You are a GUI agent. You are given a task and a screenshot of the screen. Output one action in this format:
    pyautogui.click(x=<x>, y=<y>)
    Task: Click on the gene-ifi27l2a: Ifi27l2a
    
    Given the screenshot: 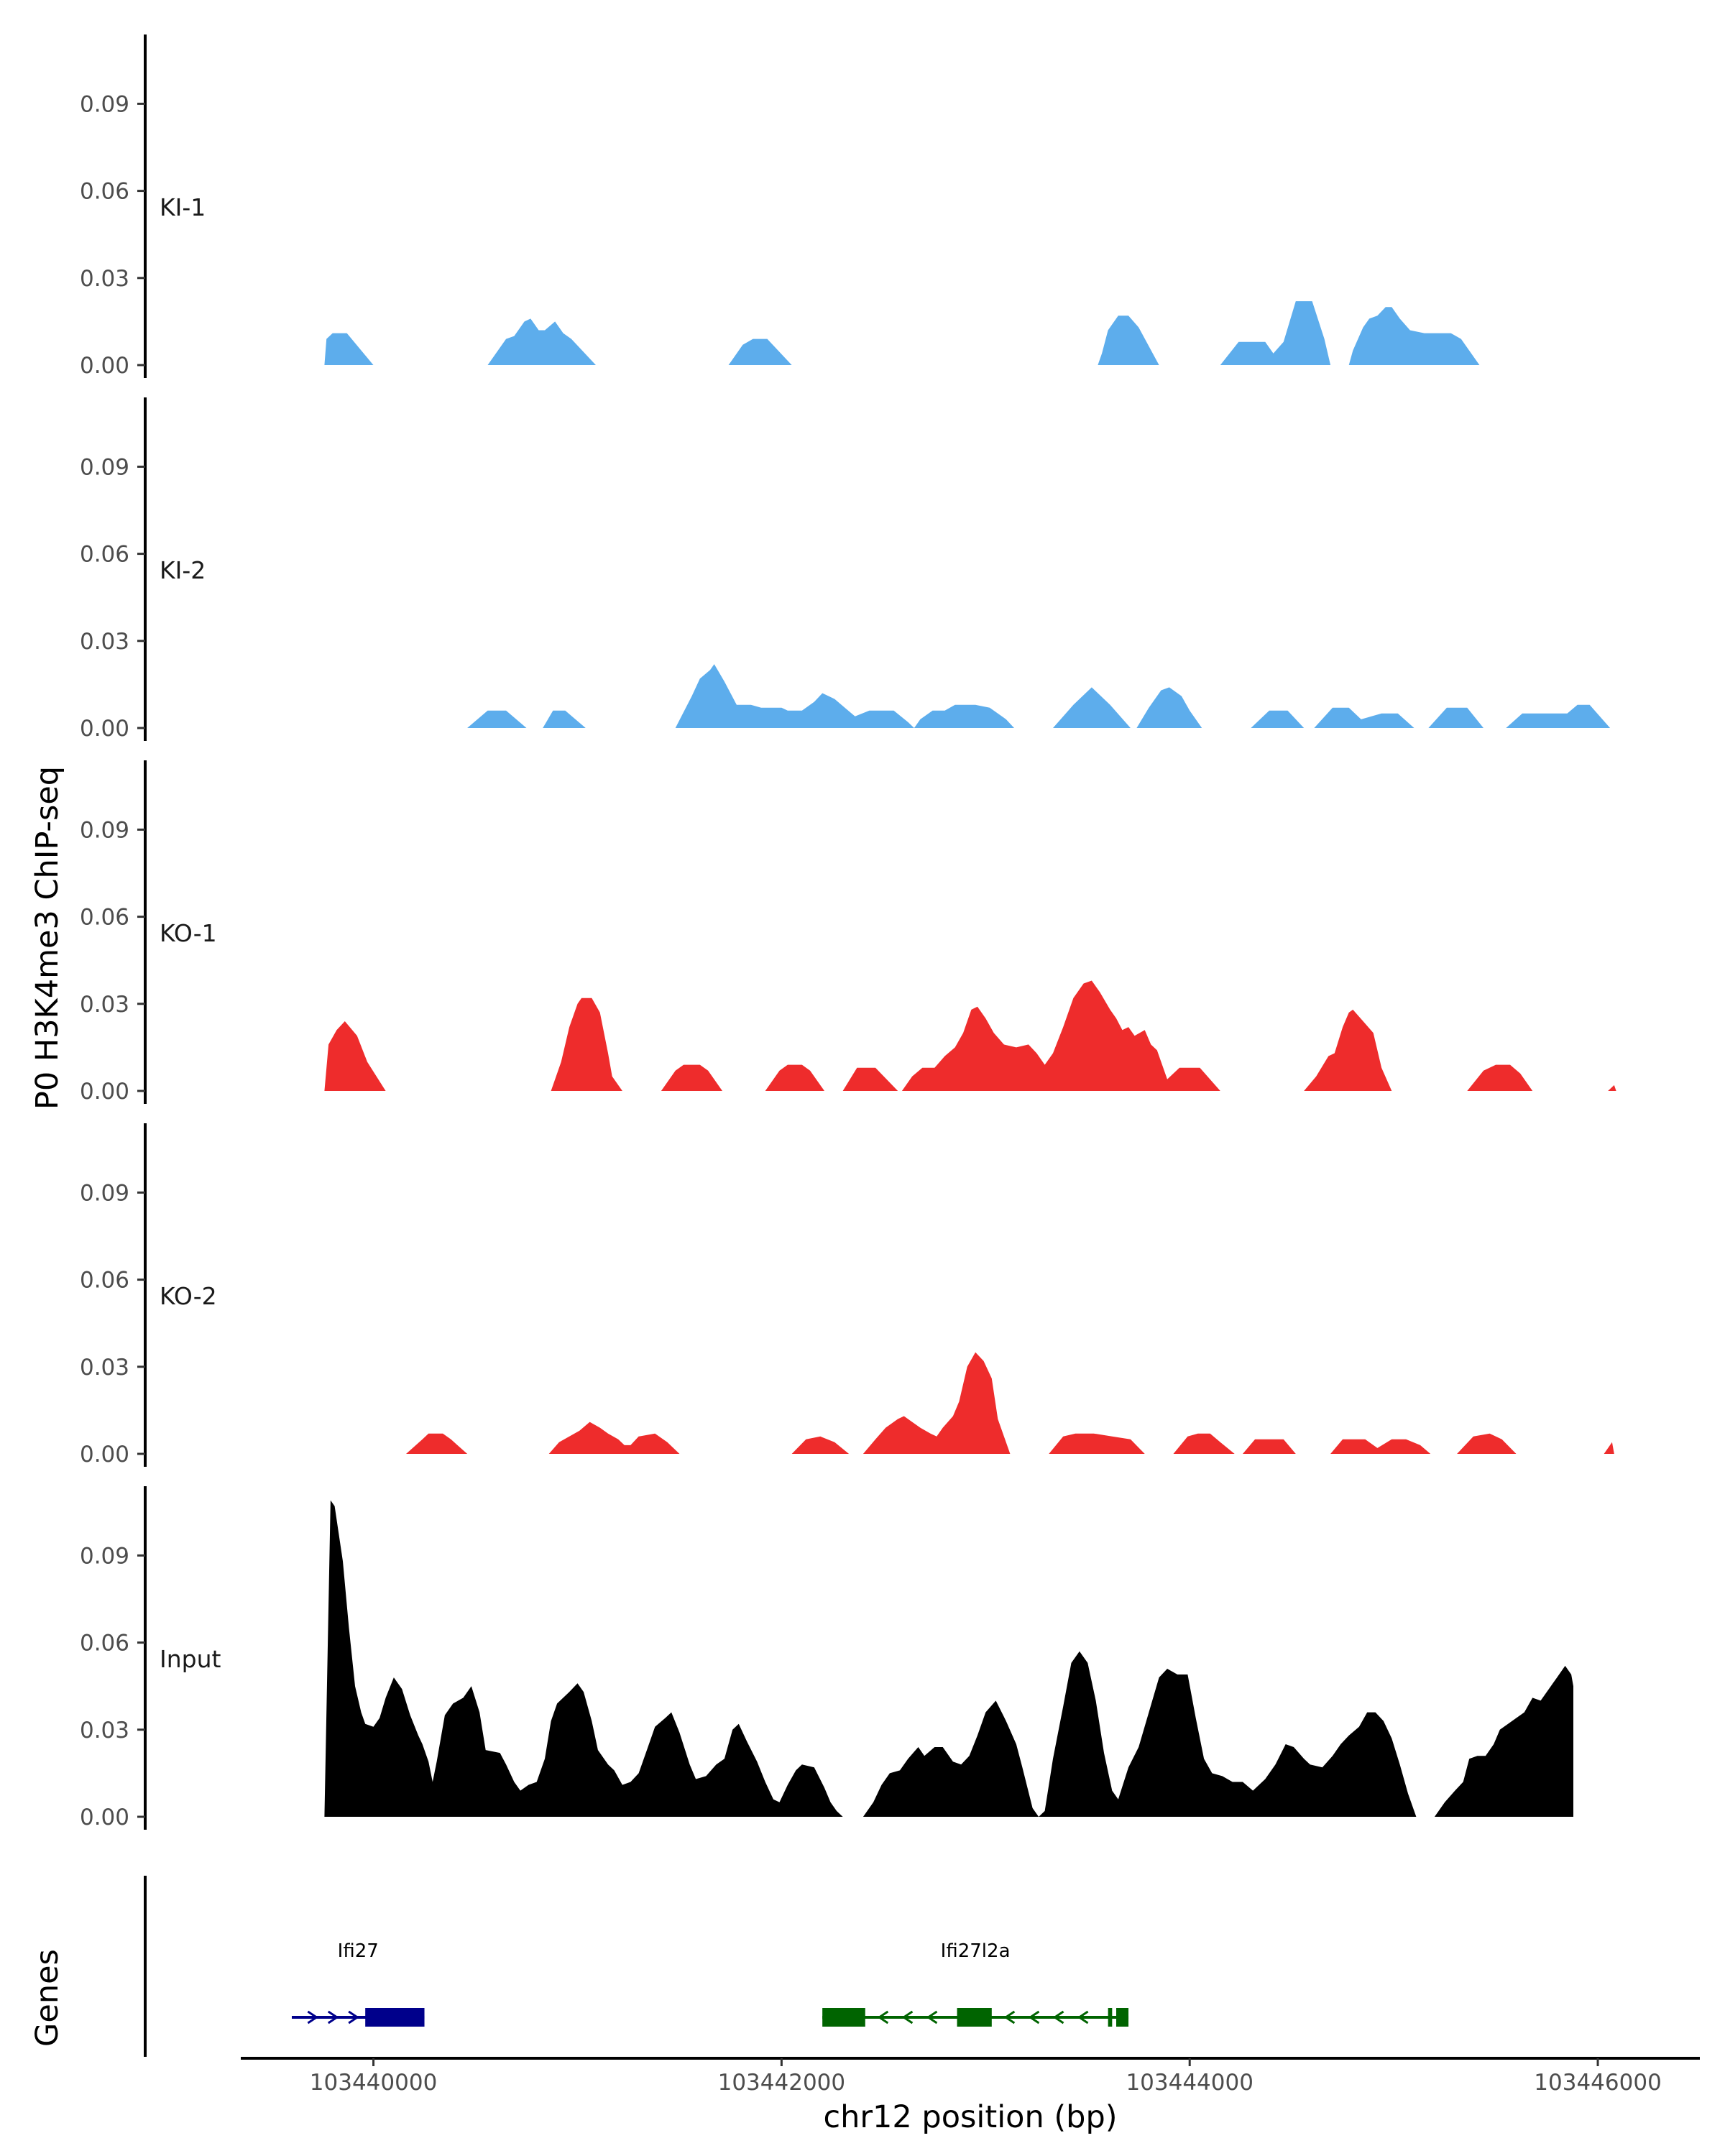 What is the action you would take?
    pyautogui.click(x=975, y=1984)
    